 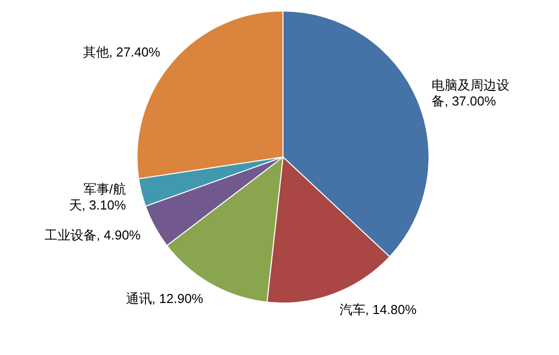 What do you see at coordinates (93, 234) in the screenshot?
I see `slice-label: 工业设备, 4.90%` at bounding box center [93, 234].